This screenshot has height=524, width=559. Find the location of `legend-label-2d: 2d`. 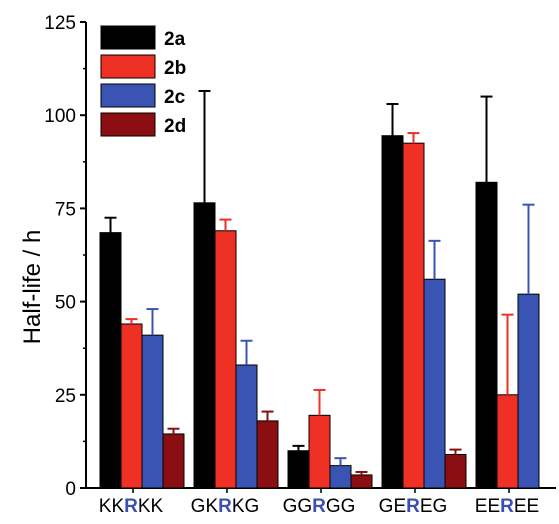

legend-label-2d: 2d is located at coordinates (175, 126).